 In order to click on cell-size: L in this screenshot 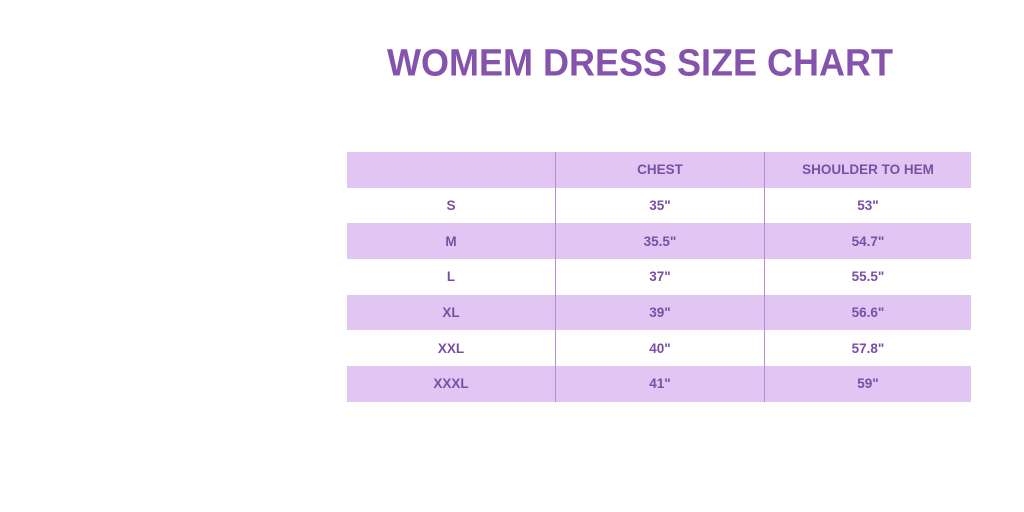, I will do `click(451, 277)`.